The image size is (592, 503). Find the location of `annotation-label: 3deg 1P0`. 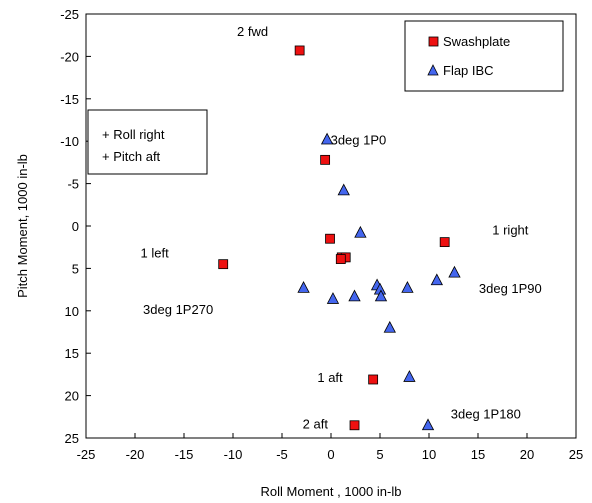

annotation-label: 3deg 1P0 is located at coordinates (359, 140).